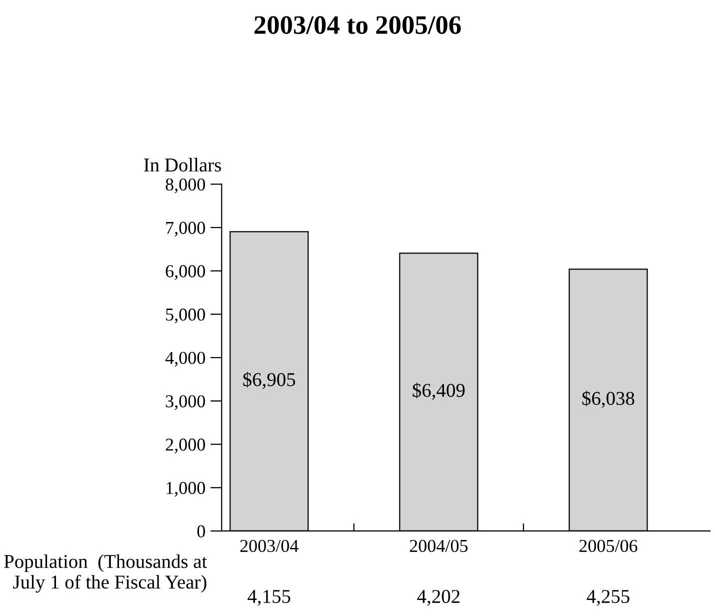 Image resolution: width=715 pixels, height=616 pixels. What do you see at coordinates (608, 399) in the screenshot?
I see `data-label: $6,038` at bounding box center [608, 399].